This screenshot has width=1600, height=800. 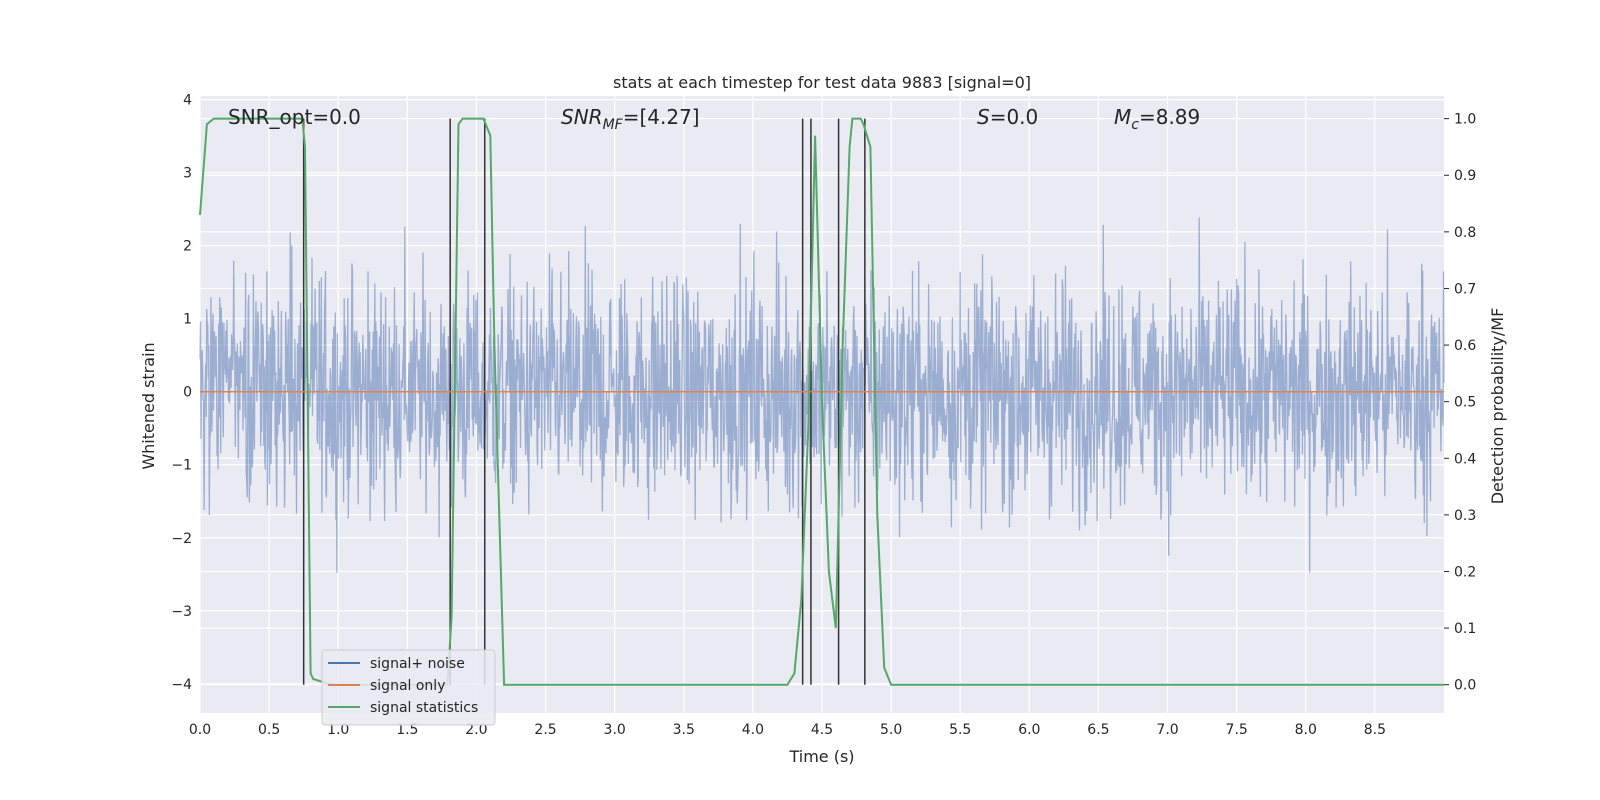 What do you see at coordinates (891, 730) in the screenshot?
I see `x-tick-label: 5.0` at bounding box center [891, 730].